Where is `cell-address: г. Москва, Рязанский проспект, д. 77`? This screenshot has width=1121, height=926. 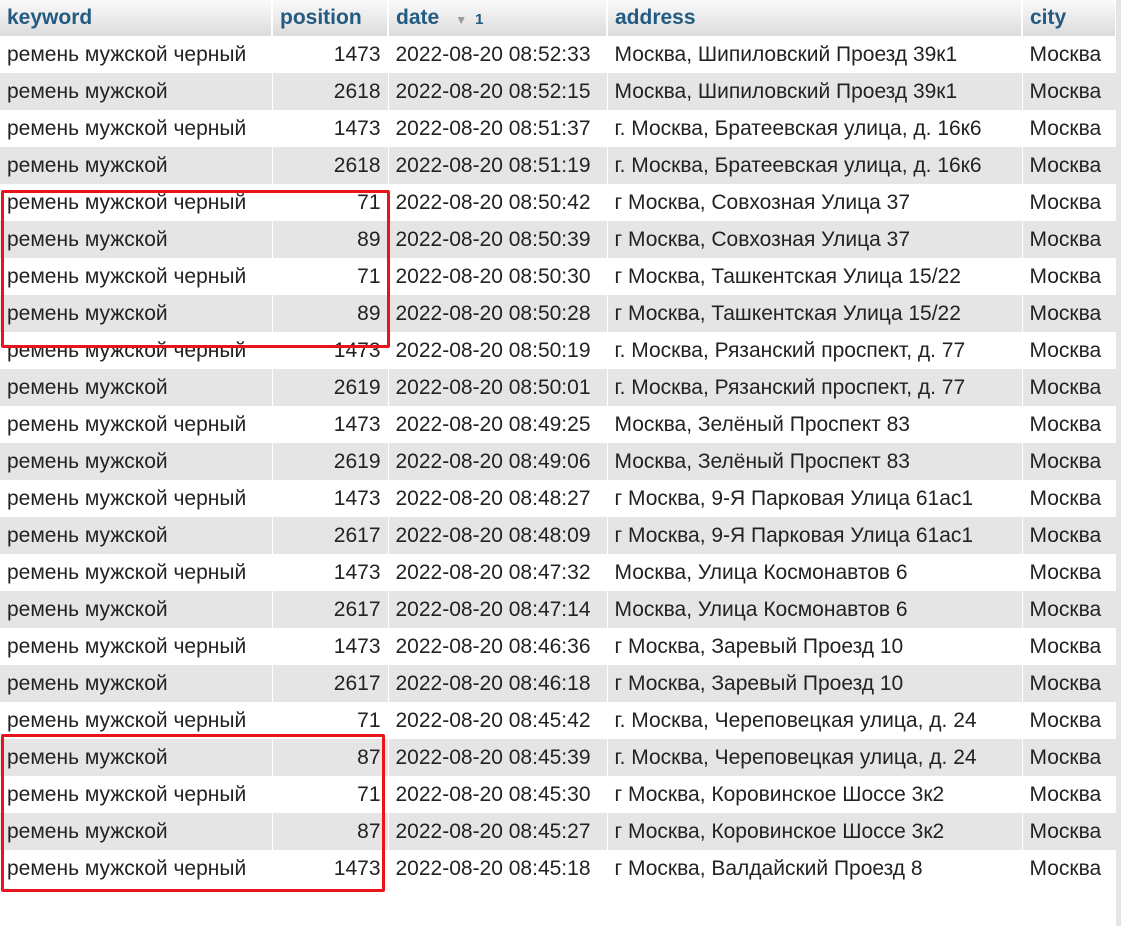 cell-address: г. Москва, Рязанский проспект, д. 77 is located at coordinates (815, 350).